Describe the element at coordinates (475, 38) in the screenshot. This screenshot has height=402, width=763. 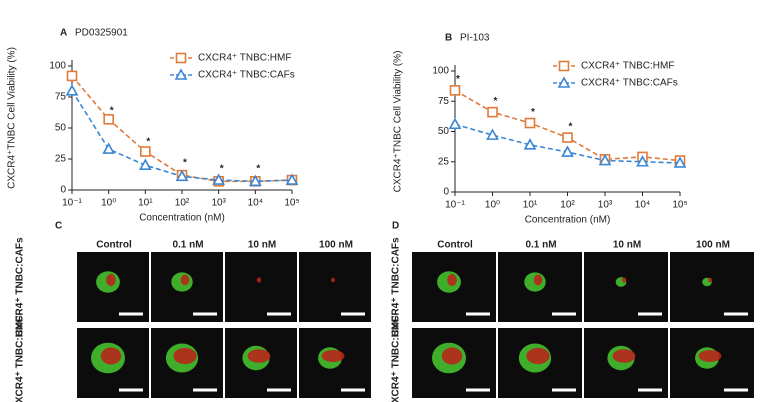
I see `chart-title: PI-103` at that location.